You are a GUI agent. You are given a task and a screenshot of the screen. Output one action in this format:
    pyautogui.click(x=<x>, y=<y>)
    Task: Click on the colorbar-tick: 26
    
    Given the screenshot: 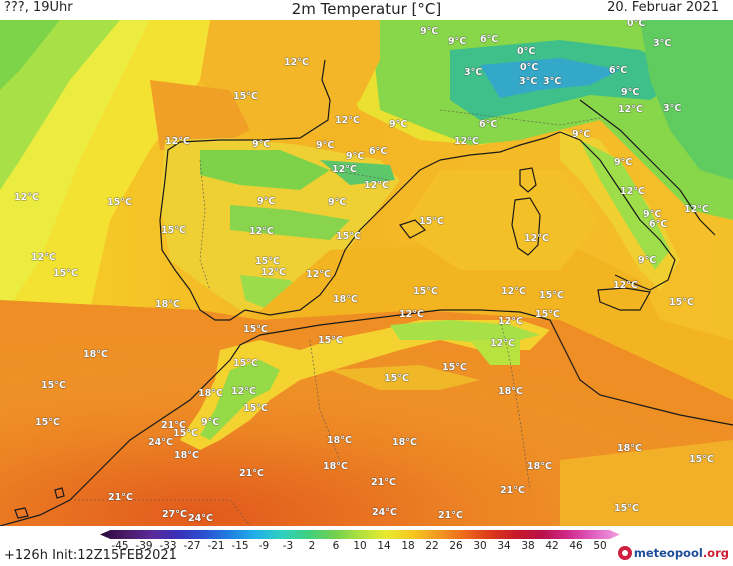 What is the action you would take?
    pyautogui.click(x=456, y=546)
    